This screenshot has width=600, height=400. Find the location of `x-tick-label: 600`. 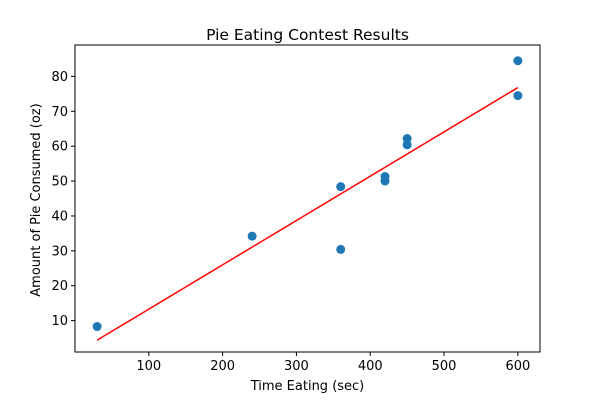

x-tick-label: 600 is located at coordinates (517, 366).